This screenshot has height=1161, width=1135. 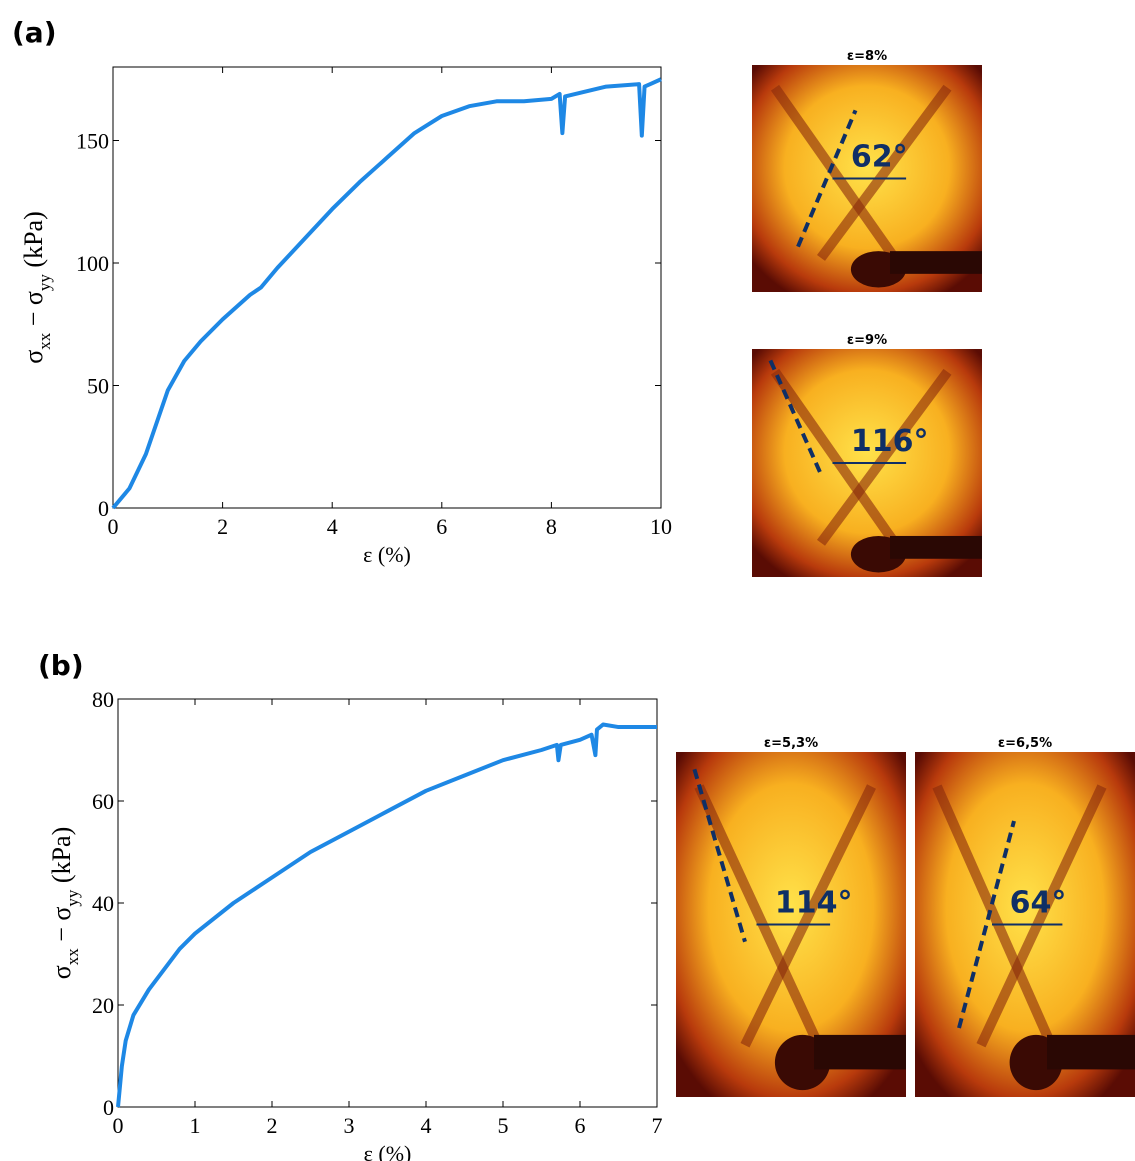 What do you see at coordinates (791, 743) in the screenshot?
I see `image-label: ε=5,3%` at bounding box center [791, 743].